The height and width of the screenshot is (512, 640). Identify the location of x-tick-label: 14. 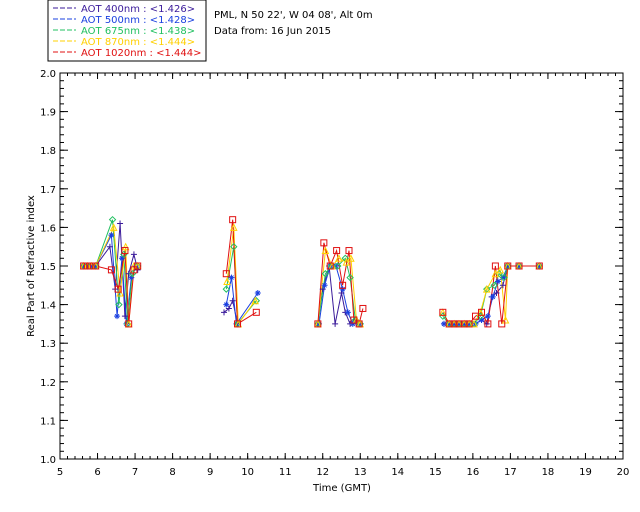
(397, 472).